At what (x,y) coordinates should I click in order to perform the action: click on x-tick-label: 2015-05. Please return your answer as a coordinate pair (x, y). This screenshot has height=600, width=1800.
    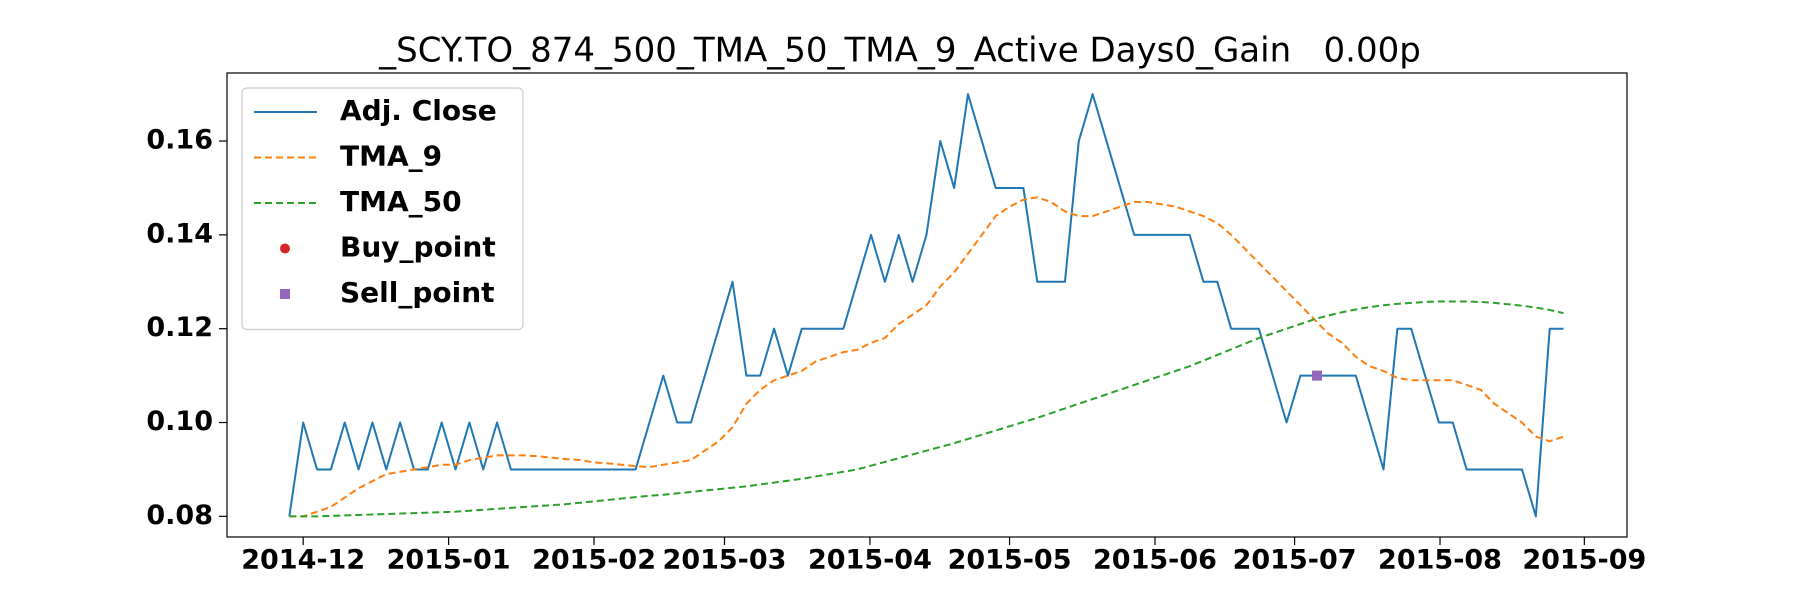
    Looking at the image, I should click on (1010, 560).